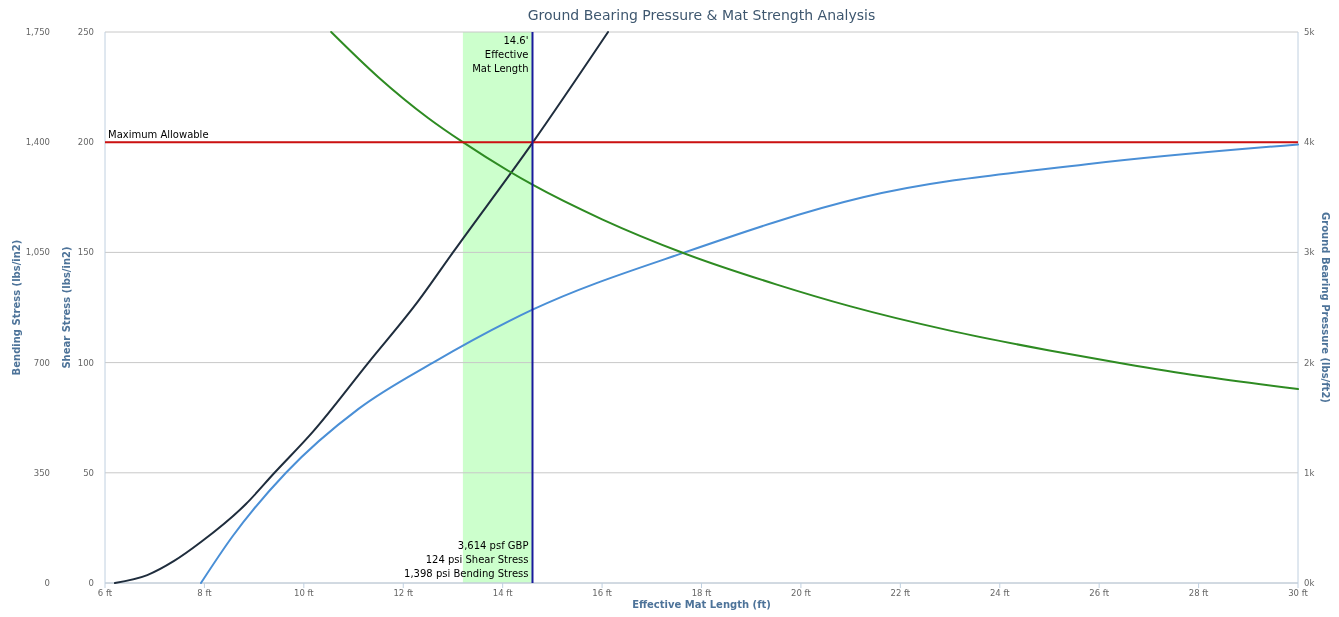 This screenshot has width=1339, height=617. What do you see at coordinates (801, 593) in the screenshot?
I see `x-tick-label: 20 ft` at bounding box center [801, 593].